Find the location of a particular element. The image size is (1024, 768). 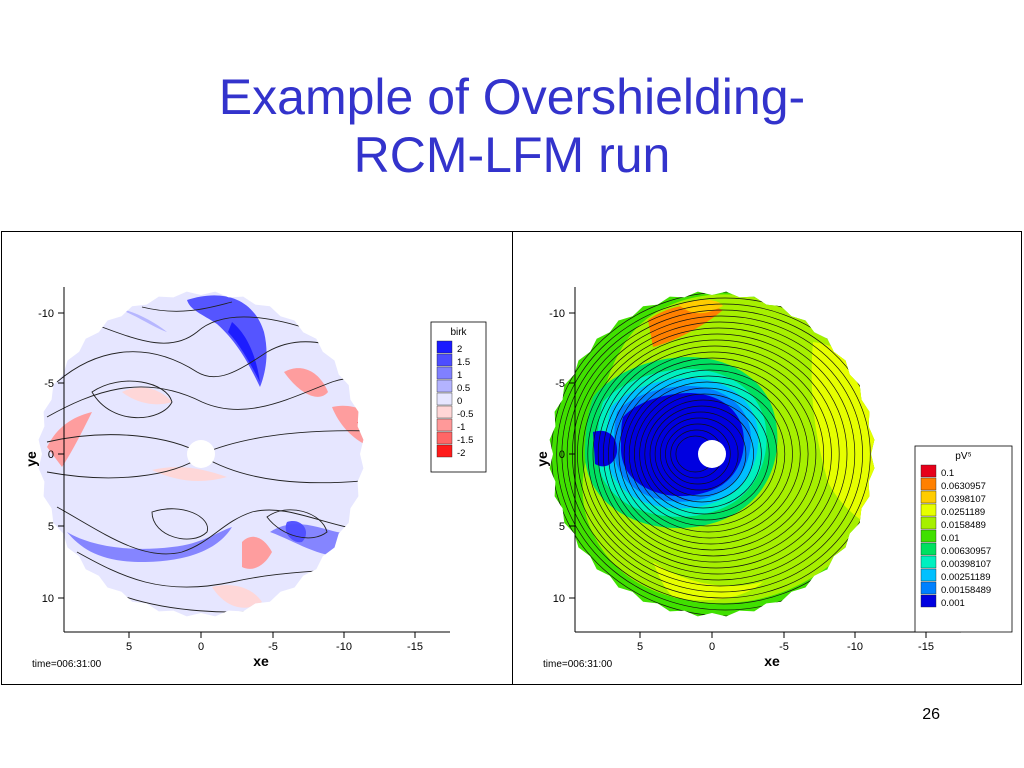

legend-label: 0.00630957 is located at coordinates (966, 551).